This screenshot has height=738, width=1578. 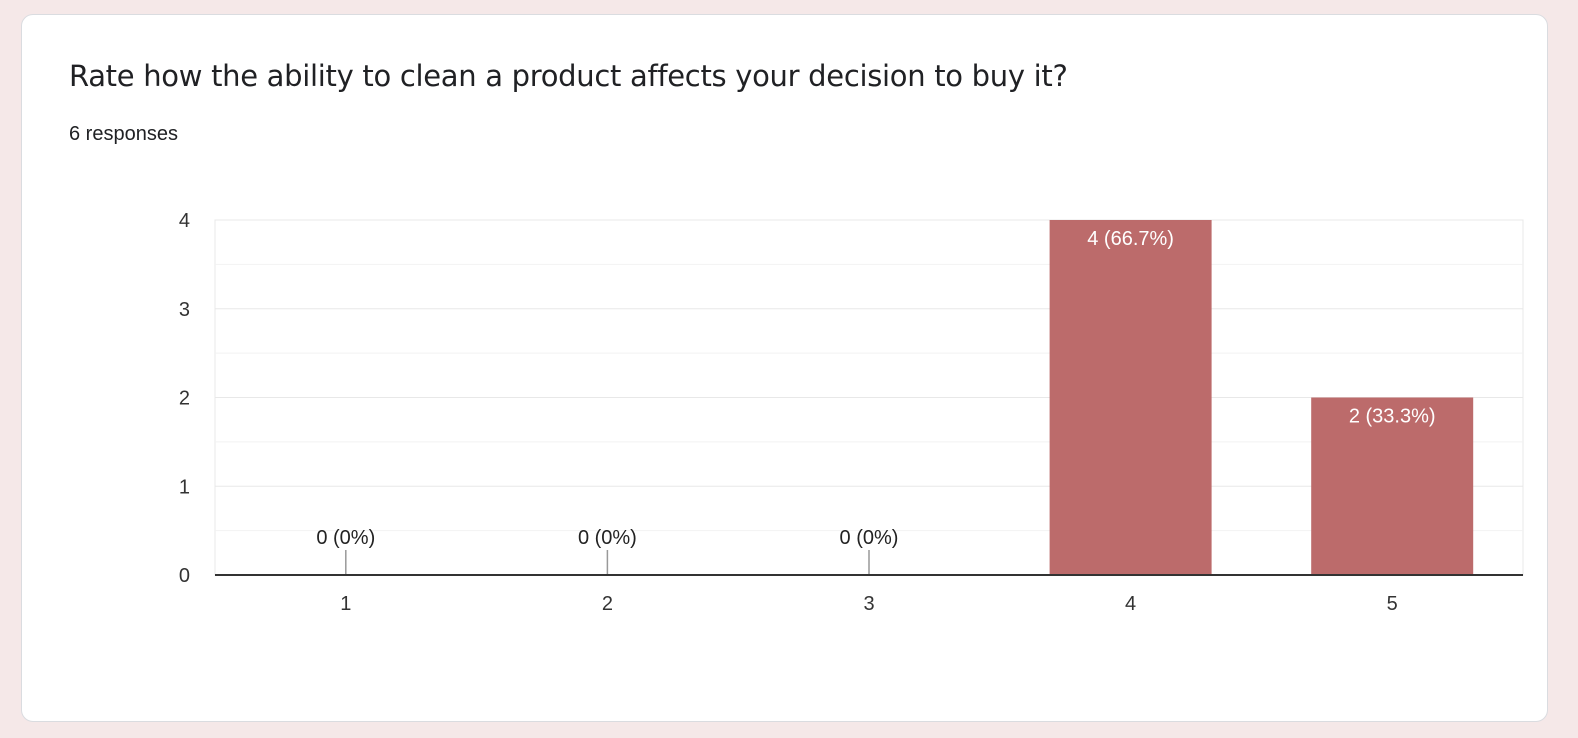 I want to click on y-tick-label: 1, so click(x=184, y=487).